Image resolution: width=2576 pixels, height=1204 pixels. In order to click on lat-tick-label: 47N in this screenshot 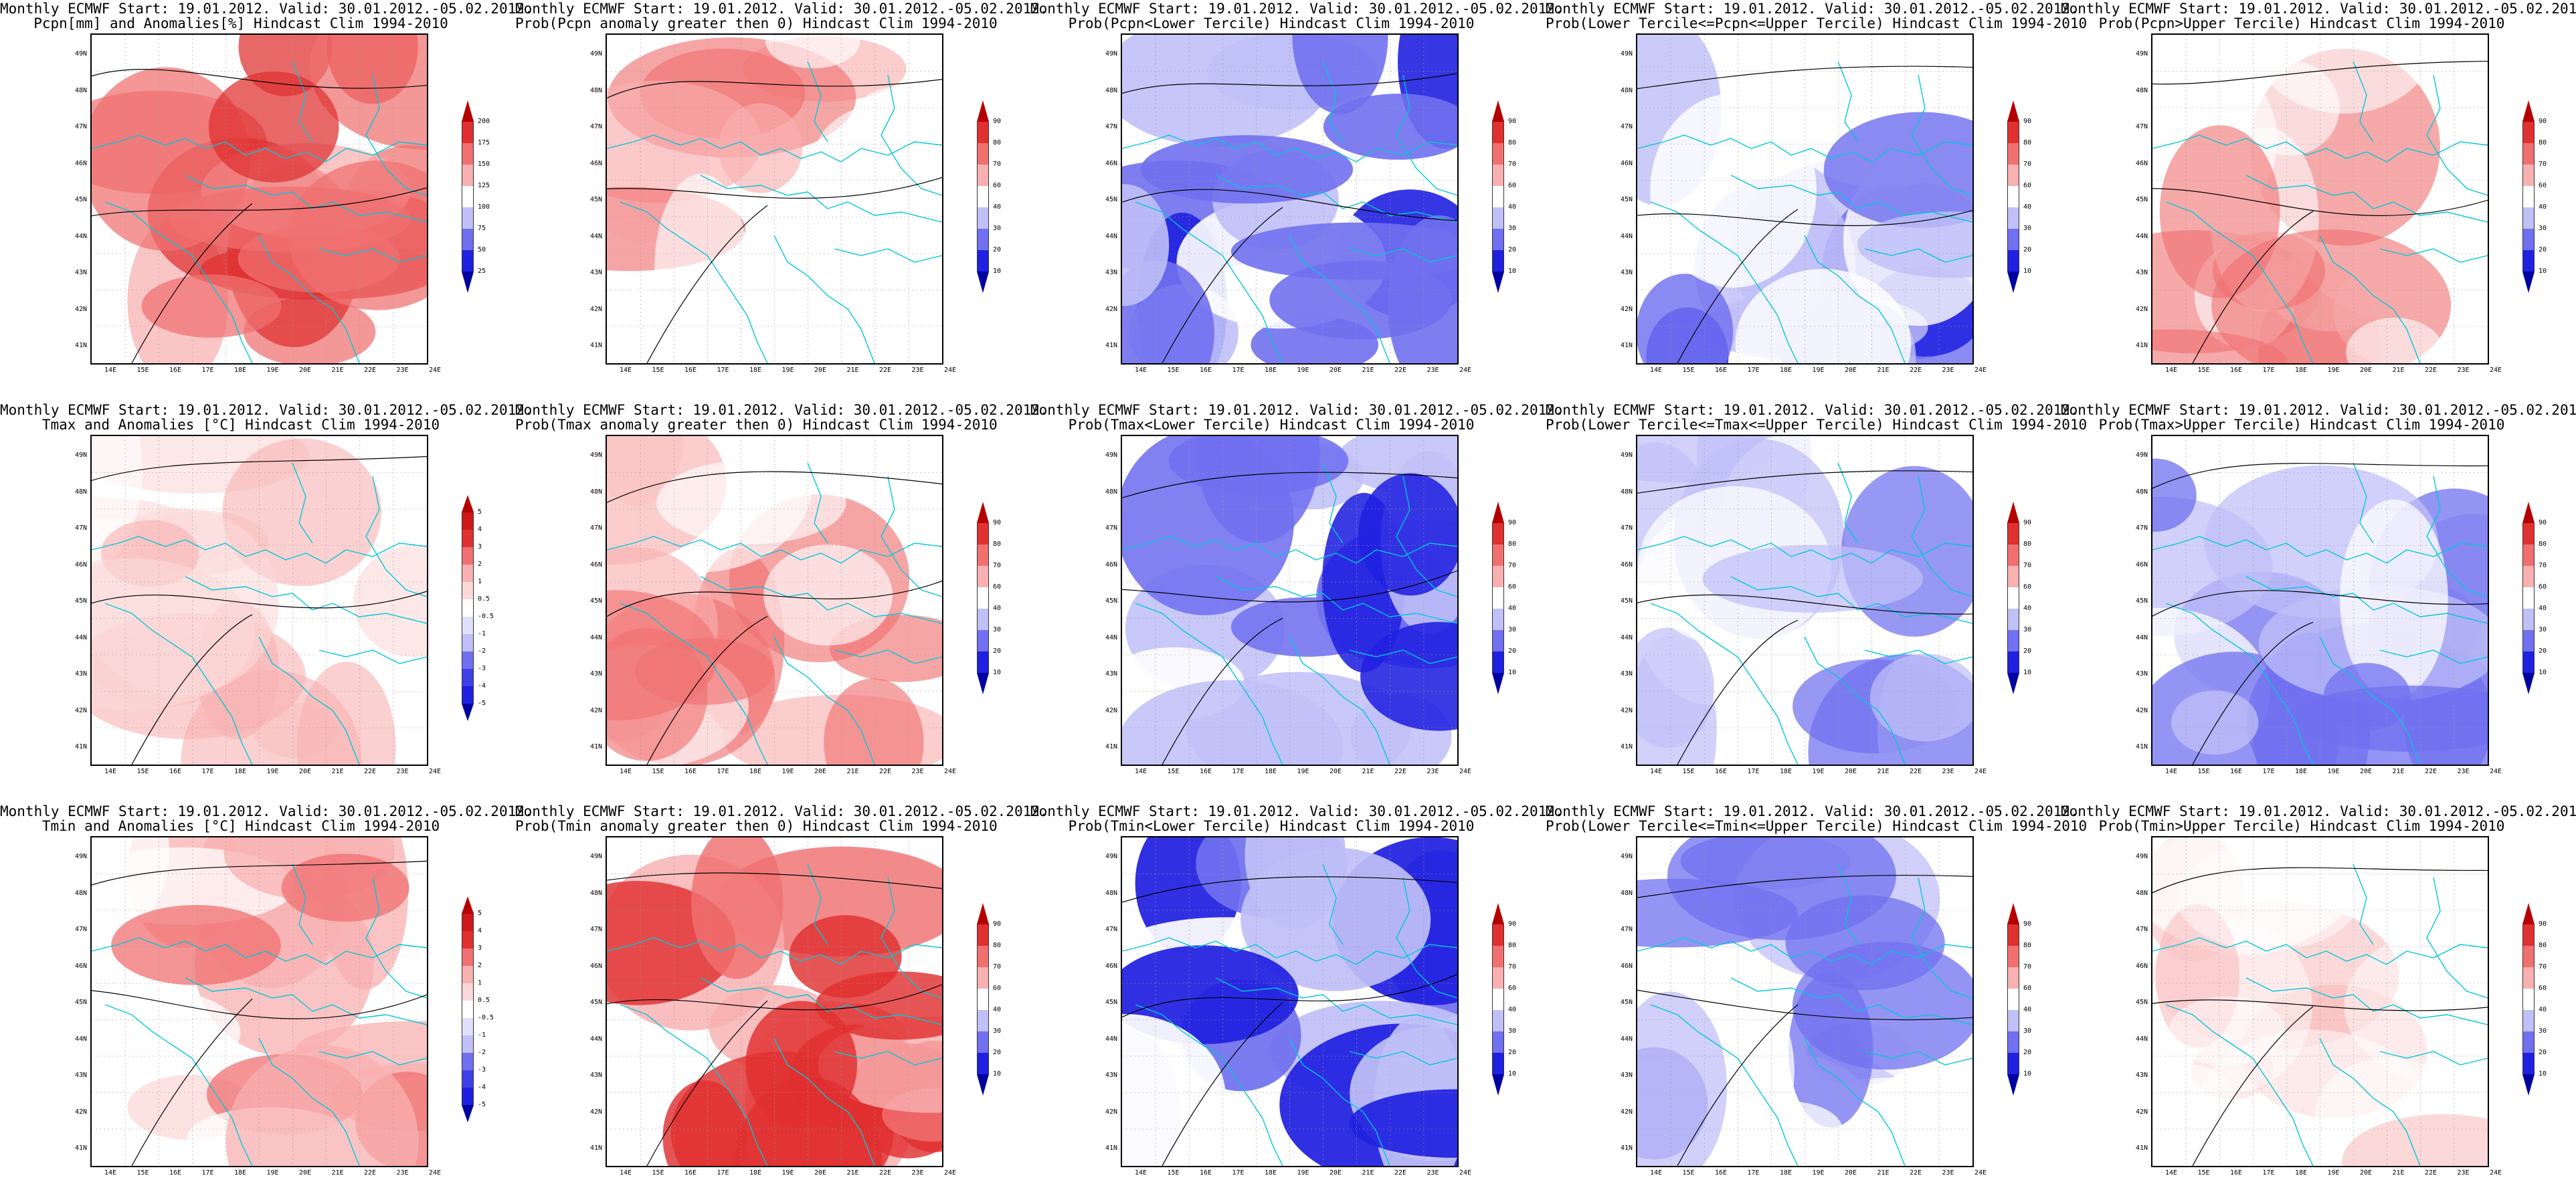, I will do `click(1111, 929)`.